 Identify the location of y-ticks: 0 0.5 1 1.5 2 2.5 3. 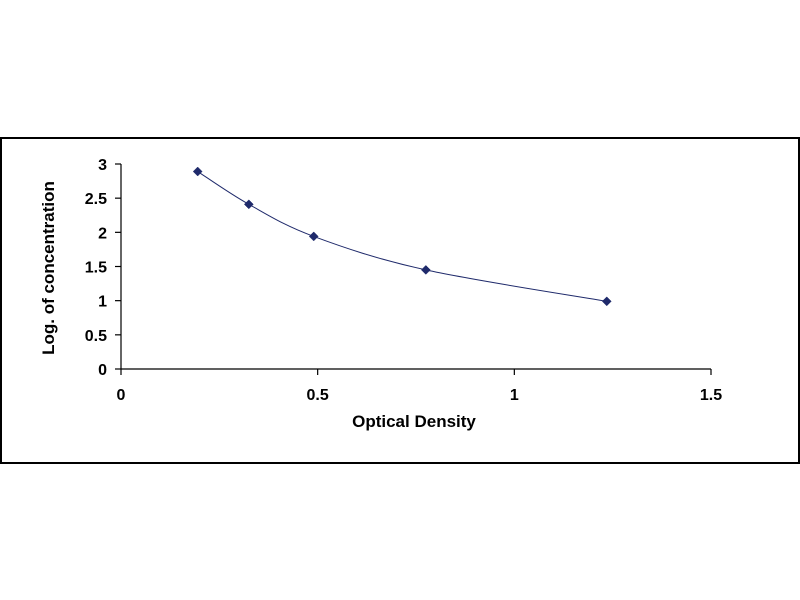
(103, 268).